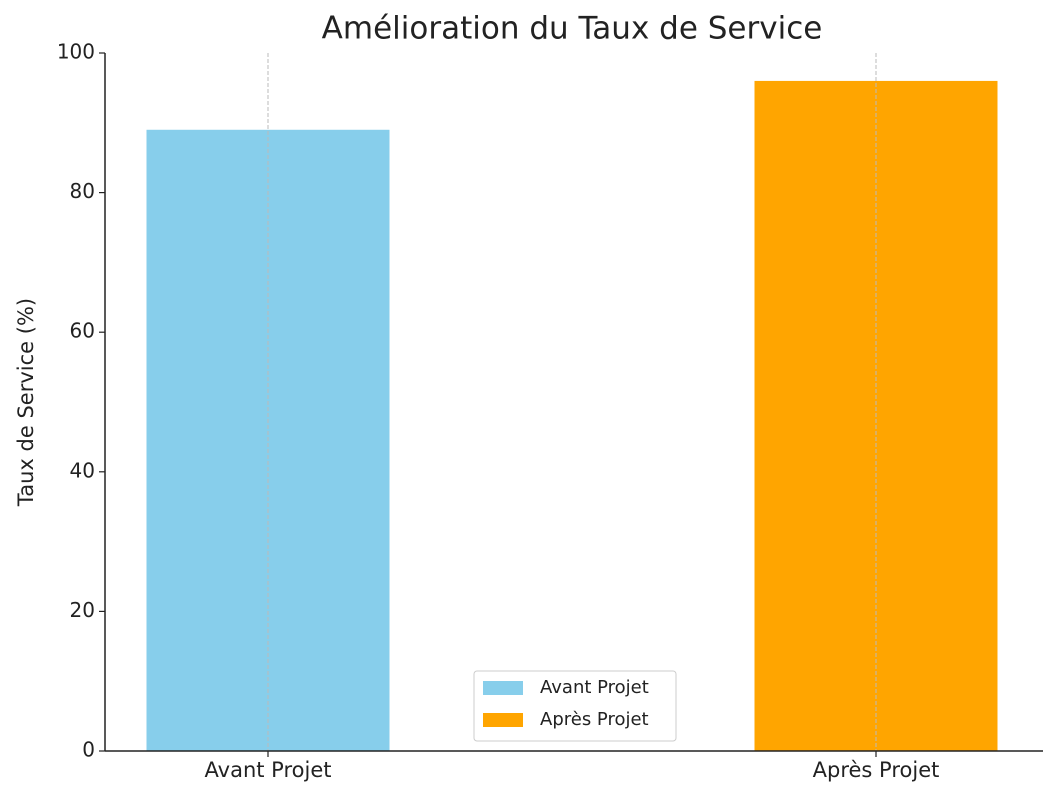 This screenshot has width=1056, height=800. Describe the element at coordinates (572, 29) in the screenshot. I see `chart-title: Amélioration du Taux de Service` at that location.